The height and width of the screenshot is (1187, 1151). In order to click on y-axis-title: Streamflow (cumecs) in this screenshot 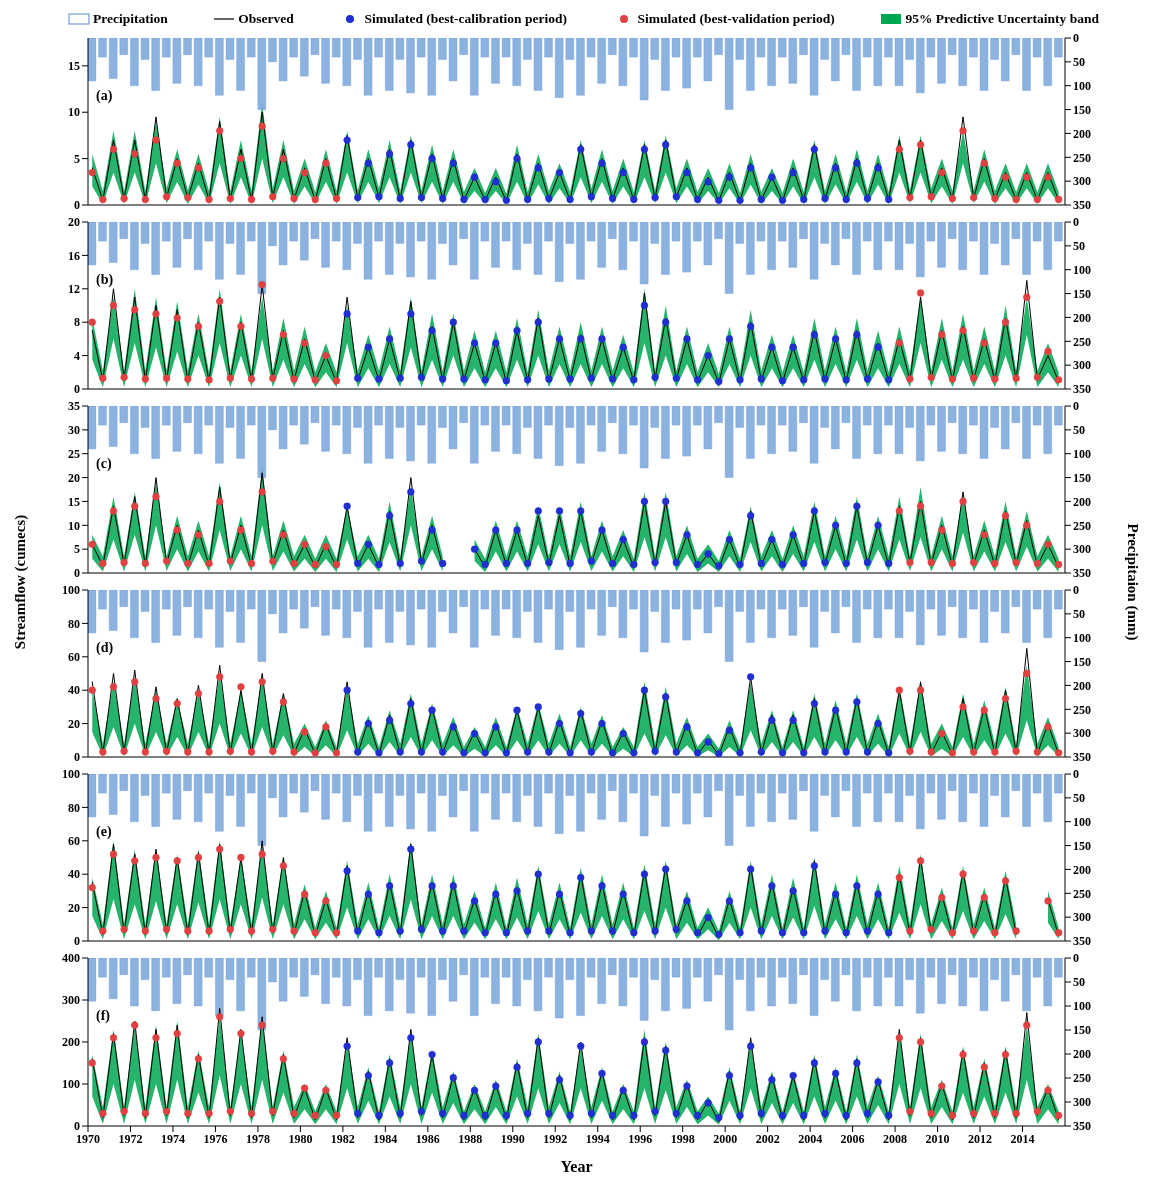, I will do `click(20, 582)`.